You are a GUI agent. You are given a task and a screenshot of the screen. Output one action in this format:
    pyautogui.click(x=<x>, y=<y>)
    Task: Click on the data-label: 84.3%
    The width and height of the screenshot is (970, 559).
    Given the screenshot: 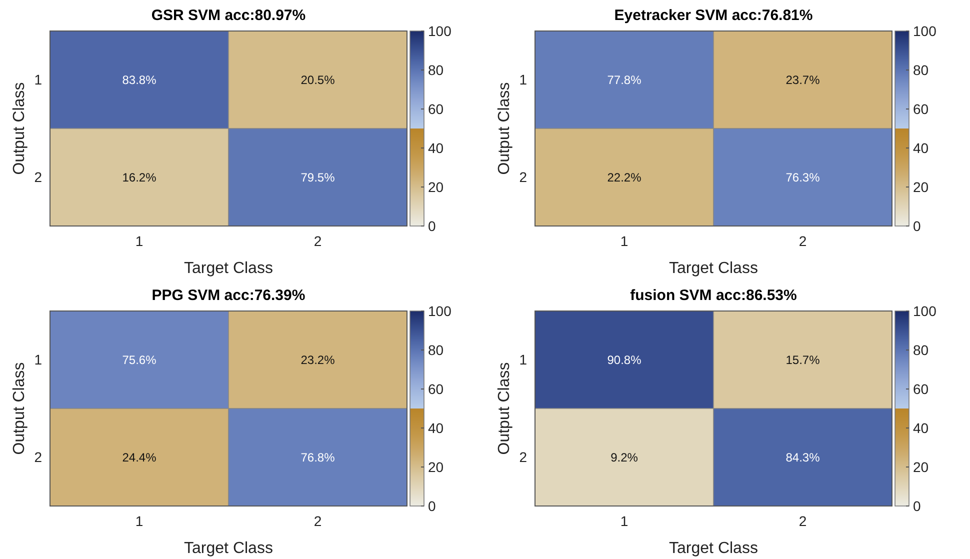 What is the action you would take?
    pyautogui.click(x=803, y=457)
    